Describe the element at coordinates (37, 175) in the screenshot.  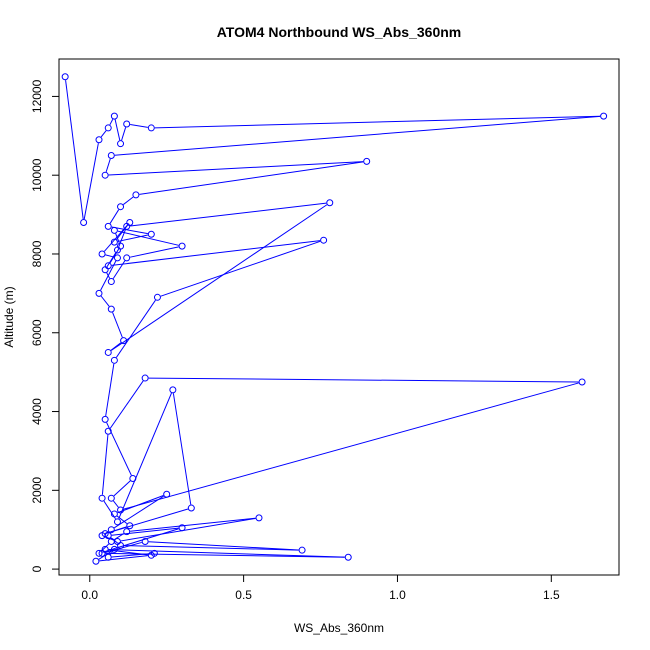
I see `y-tick-label: 10000` at that location.